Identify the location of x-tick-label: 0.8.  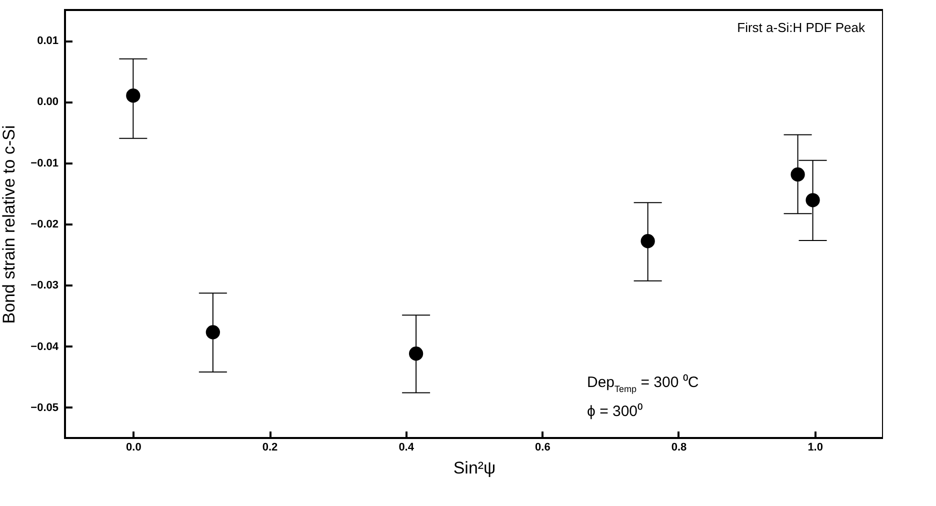
(679, 448).